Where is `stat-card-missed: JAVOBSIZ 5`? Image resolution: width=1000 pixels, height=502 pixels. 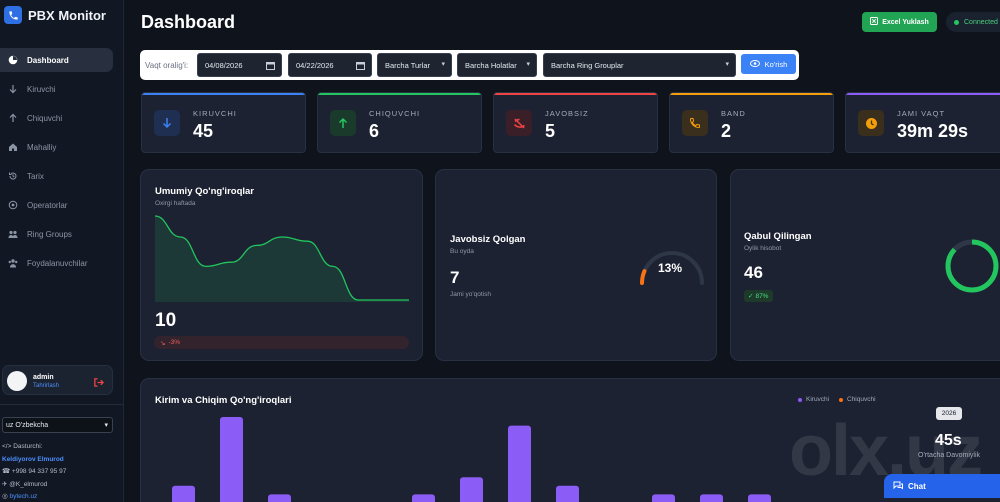
stat-card-missed: JAVOBSIZ 5 is located at coordinates (575, 122).